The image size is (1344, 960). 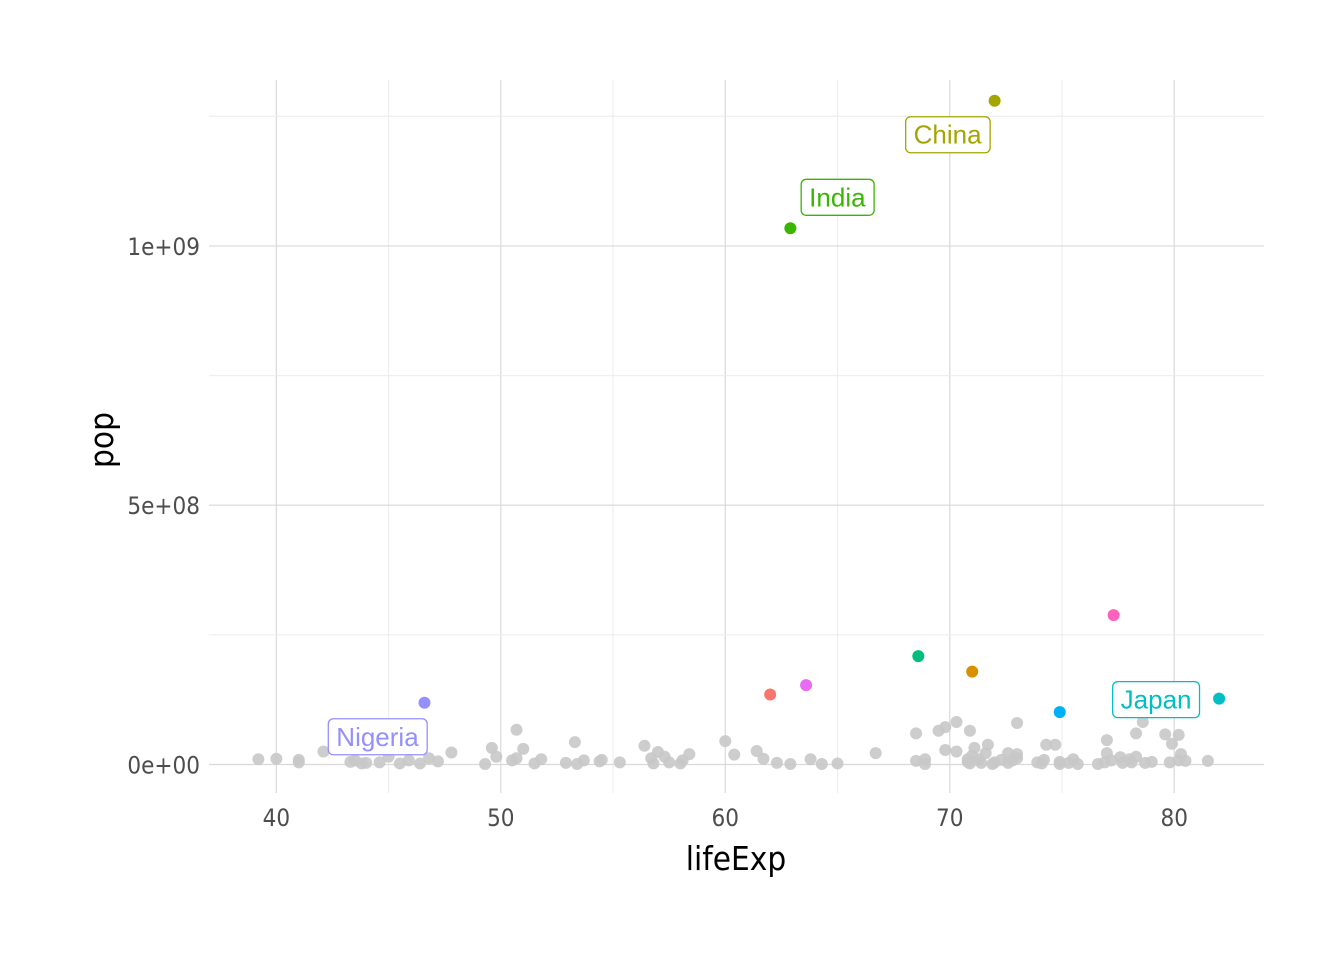 I want to click on label-text: India, so click(x=837, y=197).